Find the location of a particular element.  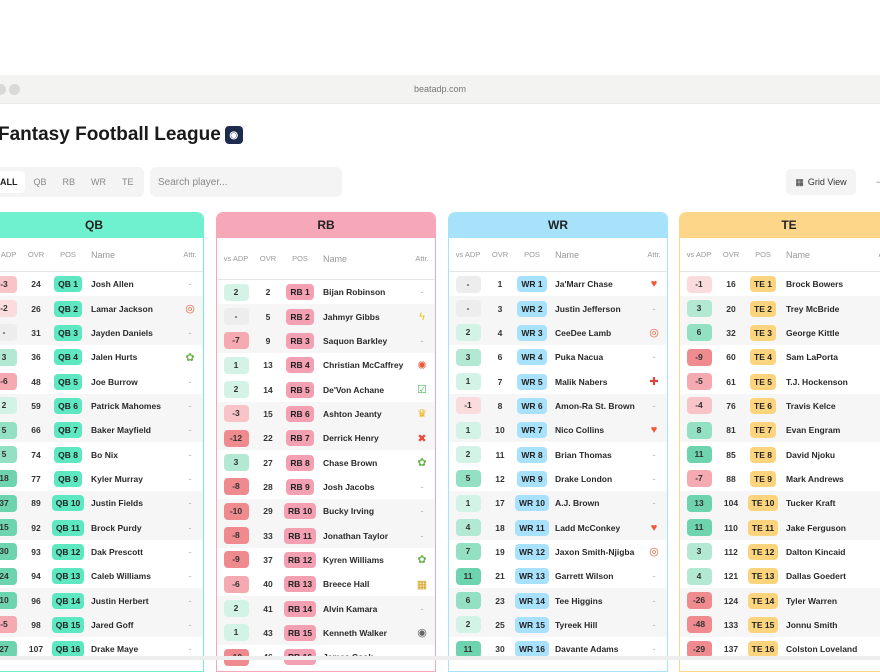

table-row: 2 11 WR 8 Brian Thomas - is located at coordinates (558, 454).